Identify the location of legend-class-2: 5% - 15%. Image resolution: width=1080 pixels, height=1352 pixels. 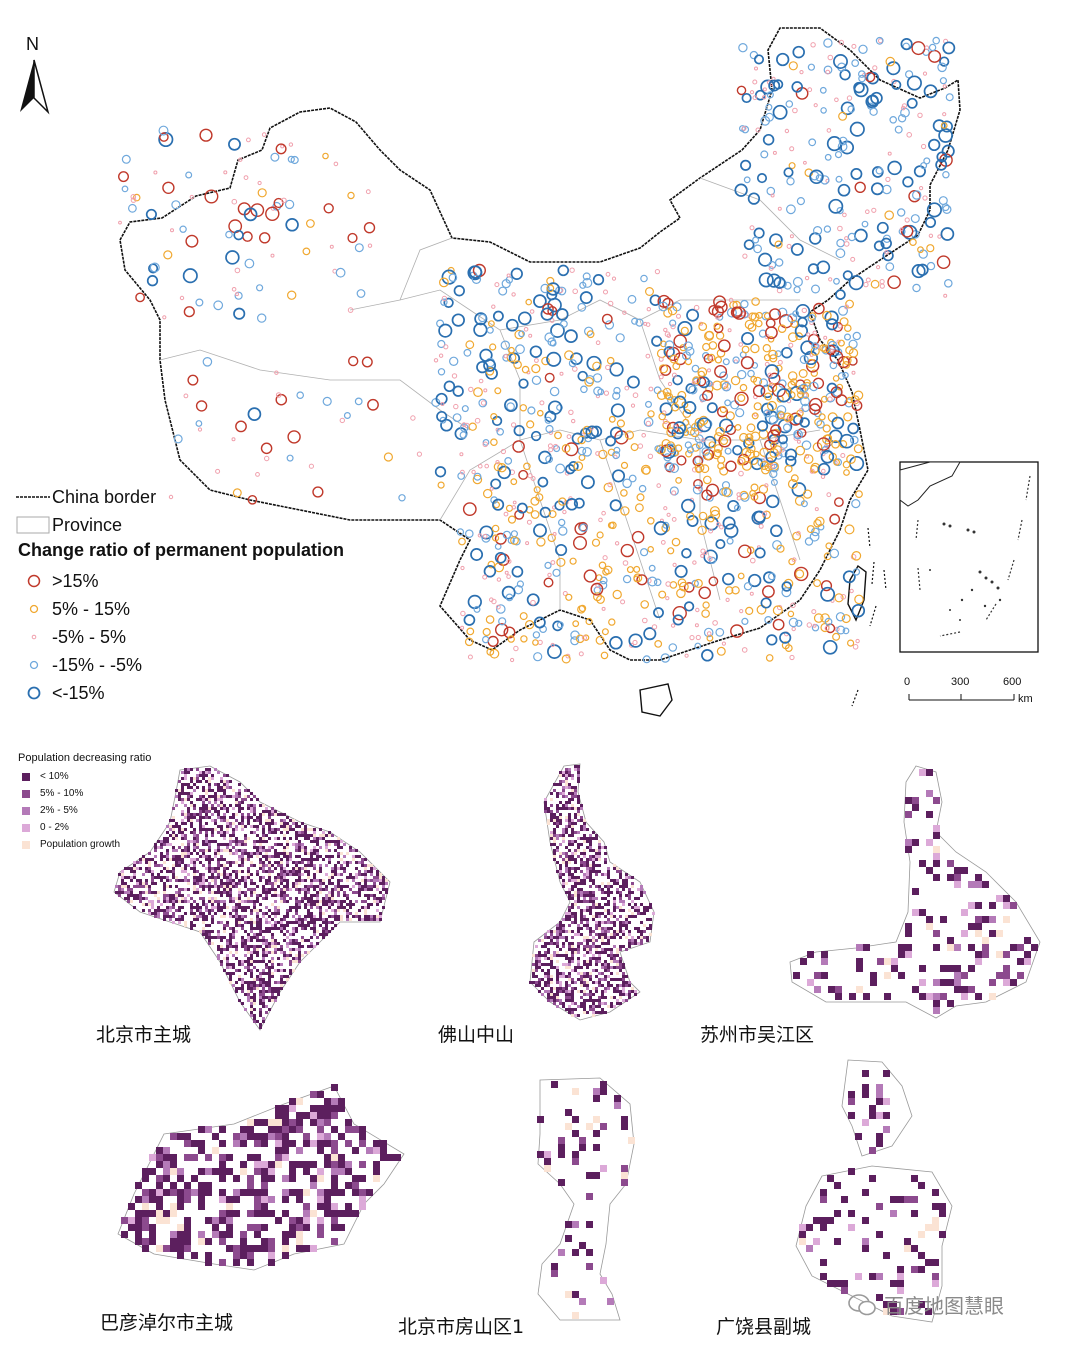
(72, 609).